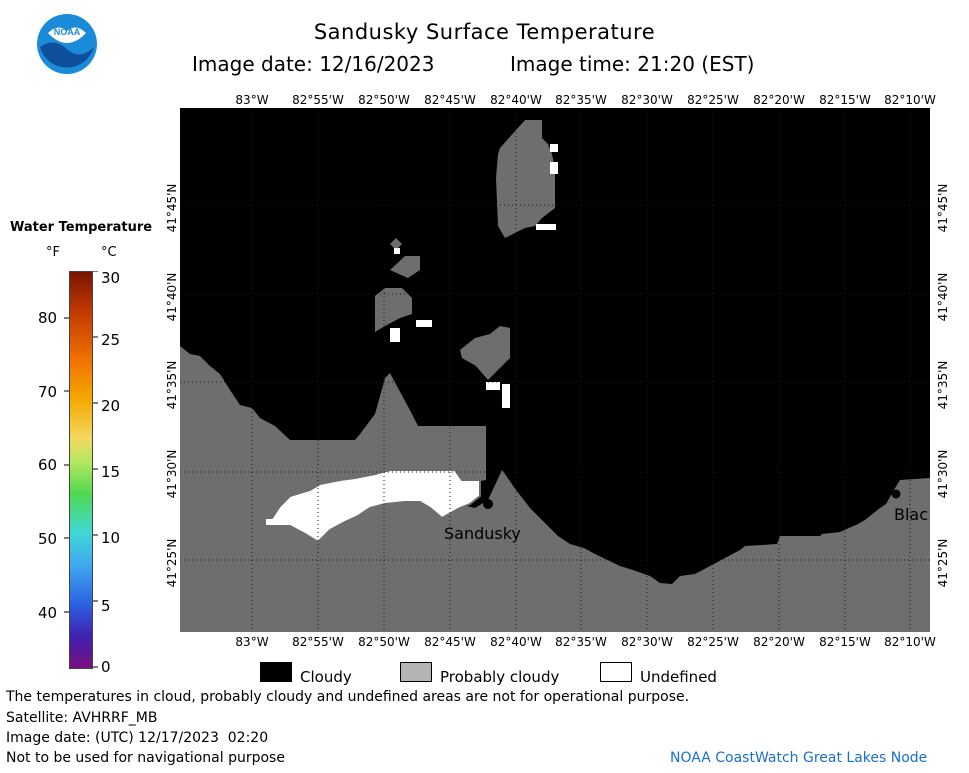 This screenshot has width=969, height=773. Describe the element at coordinates (111, 278) in the screenshot. I see `c-tick-label: 30` at that location.